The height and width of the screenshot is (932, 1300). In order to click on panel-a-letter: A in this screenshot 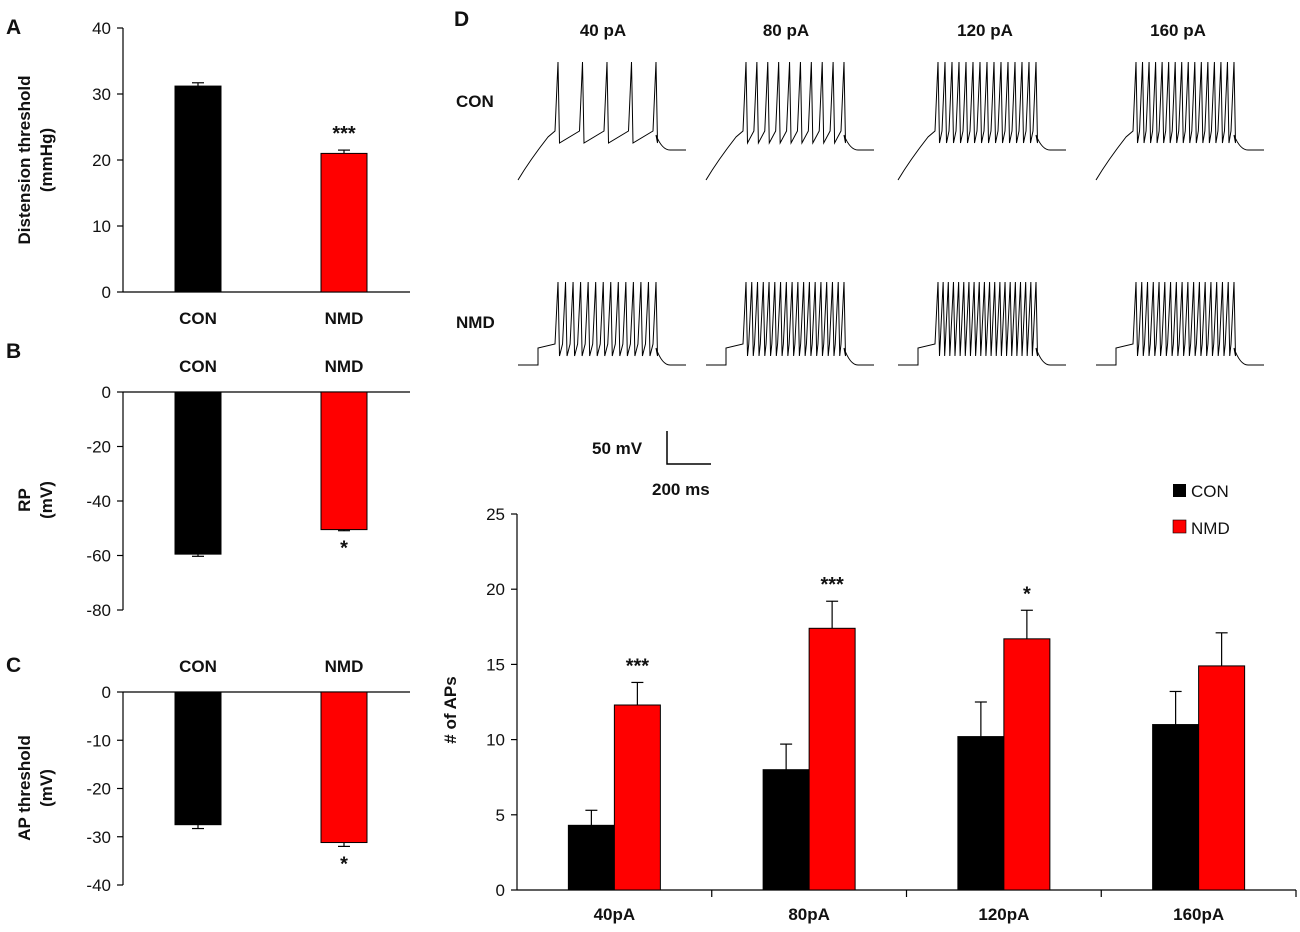, I will do `click(13, 27)`.